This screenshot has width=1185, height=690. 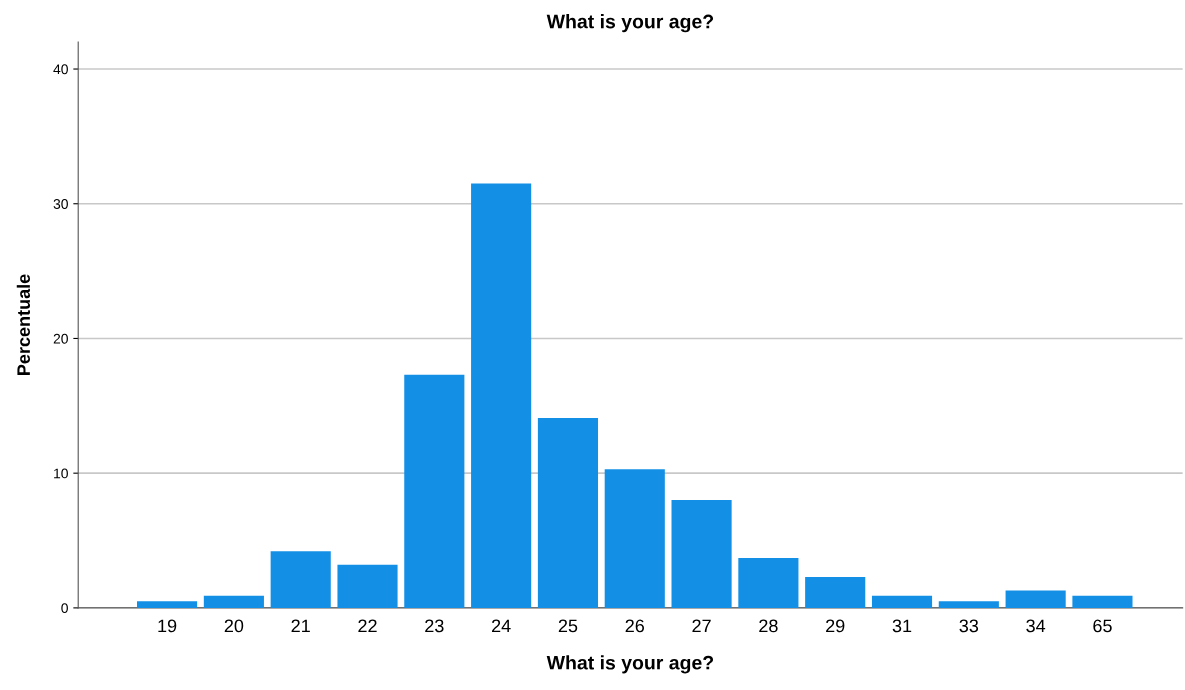 What do you see at coordinates (630, 664) in the screenshot?
I see `x-axis-title: What is your age?` at bounding box center [630, 664].